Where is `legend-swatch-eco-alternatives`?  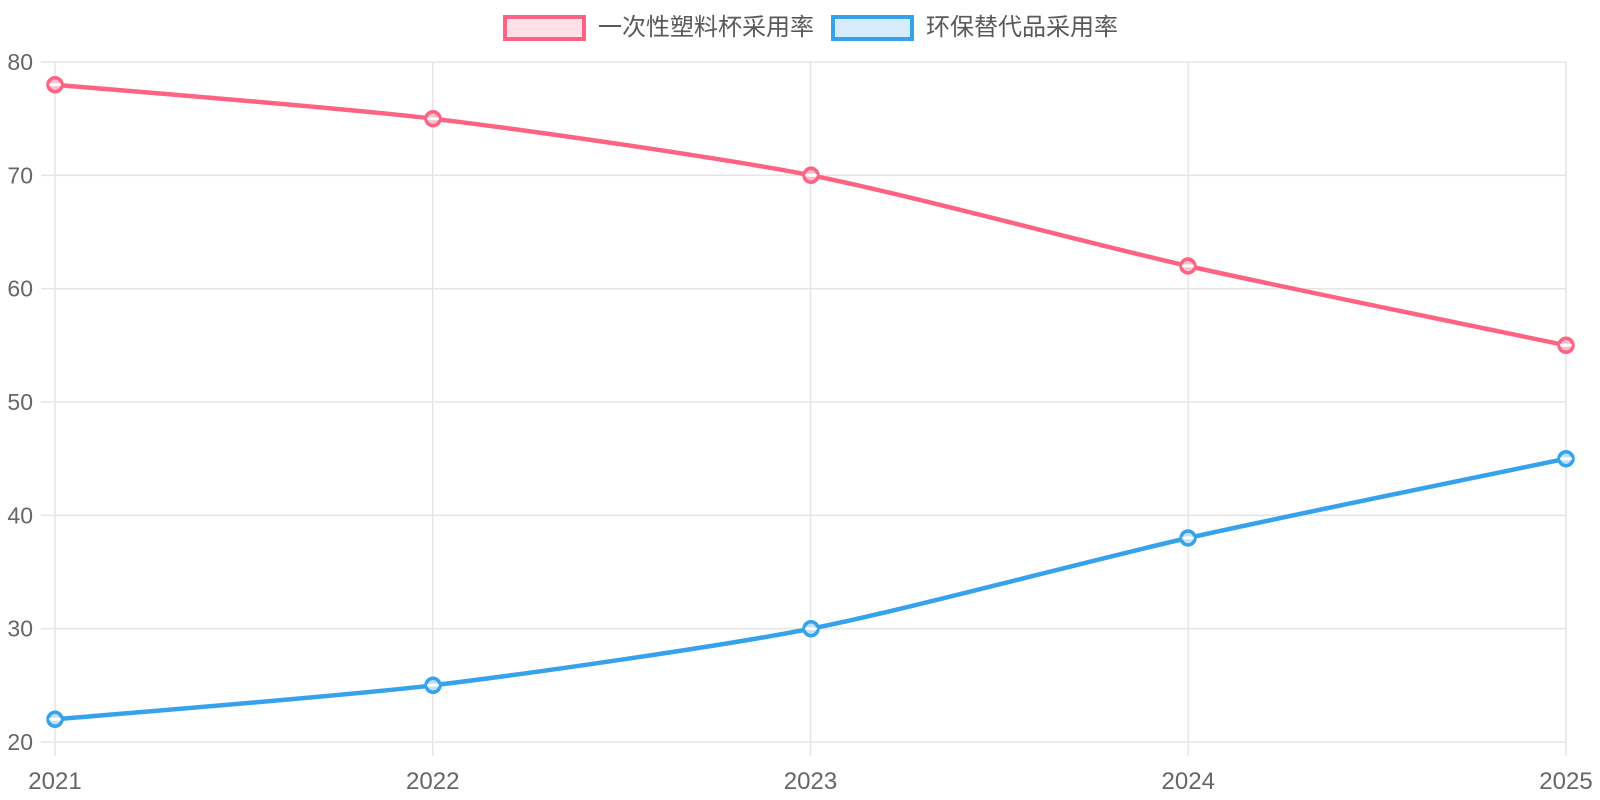 legend-swatch-eco-alternatives is located at coordinates (872, 28).